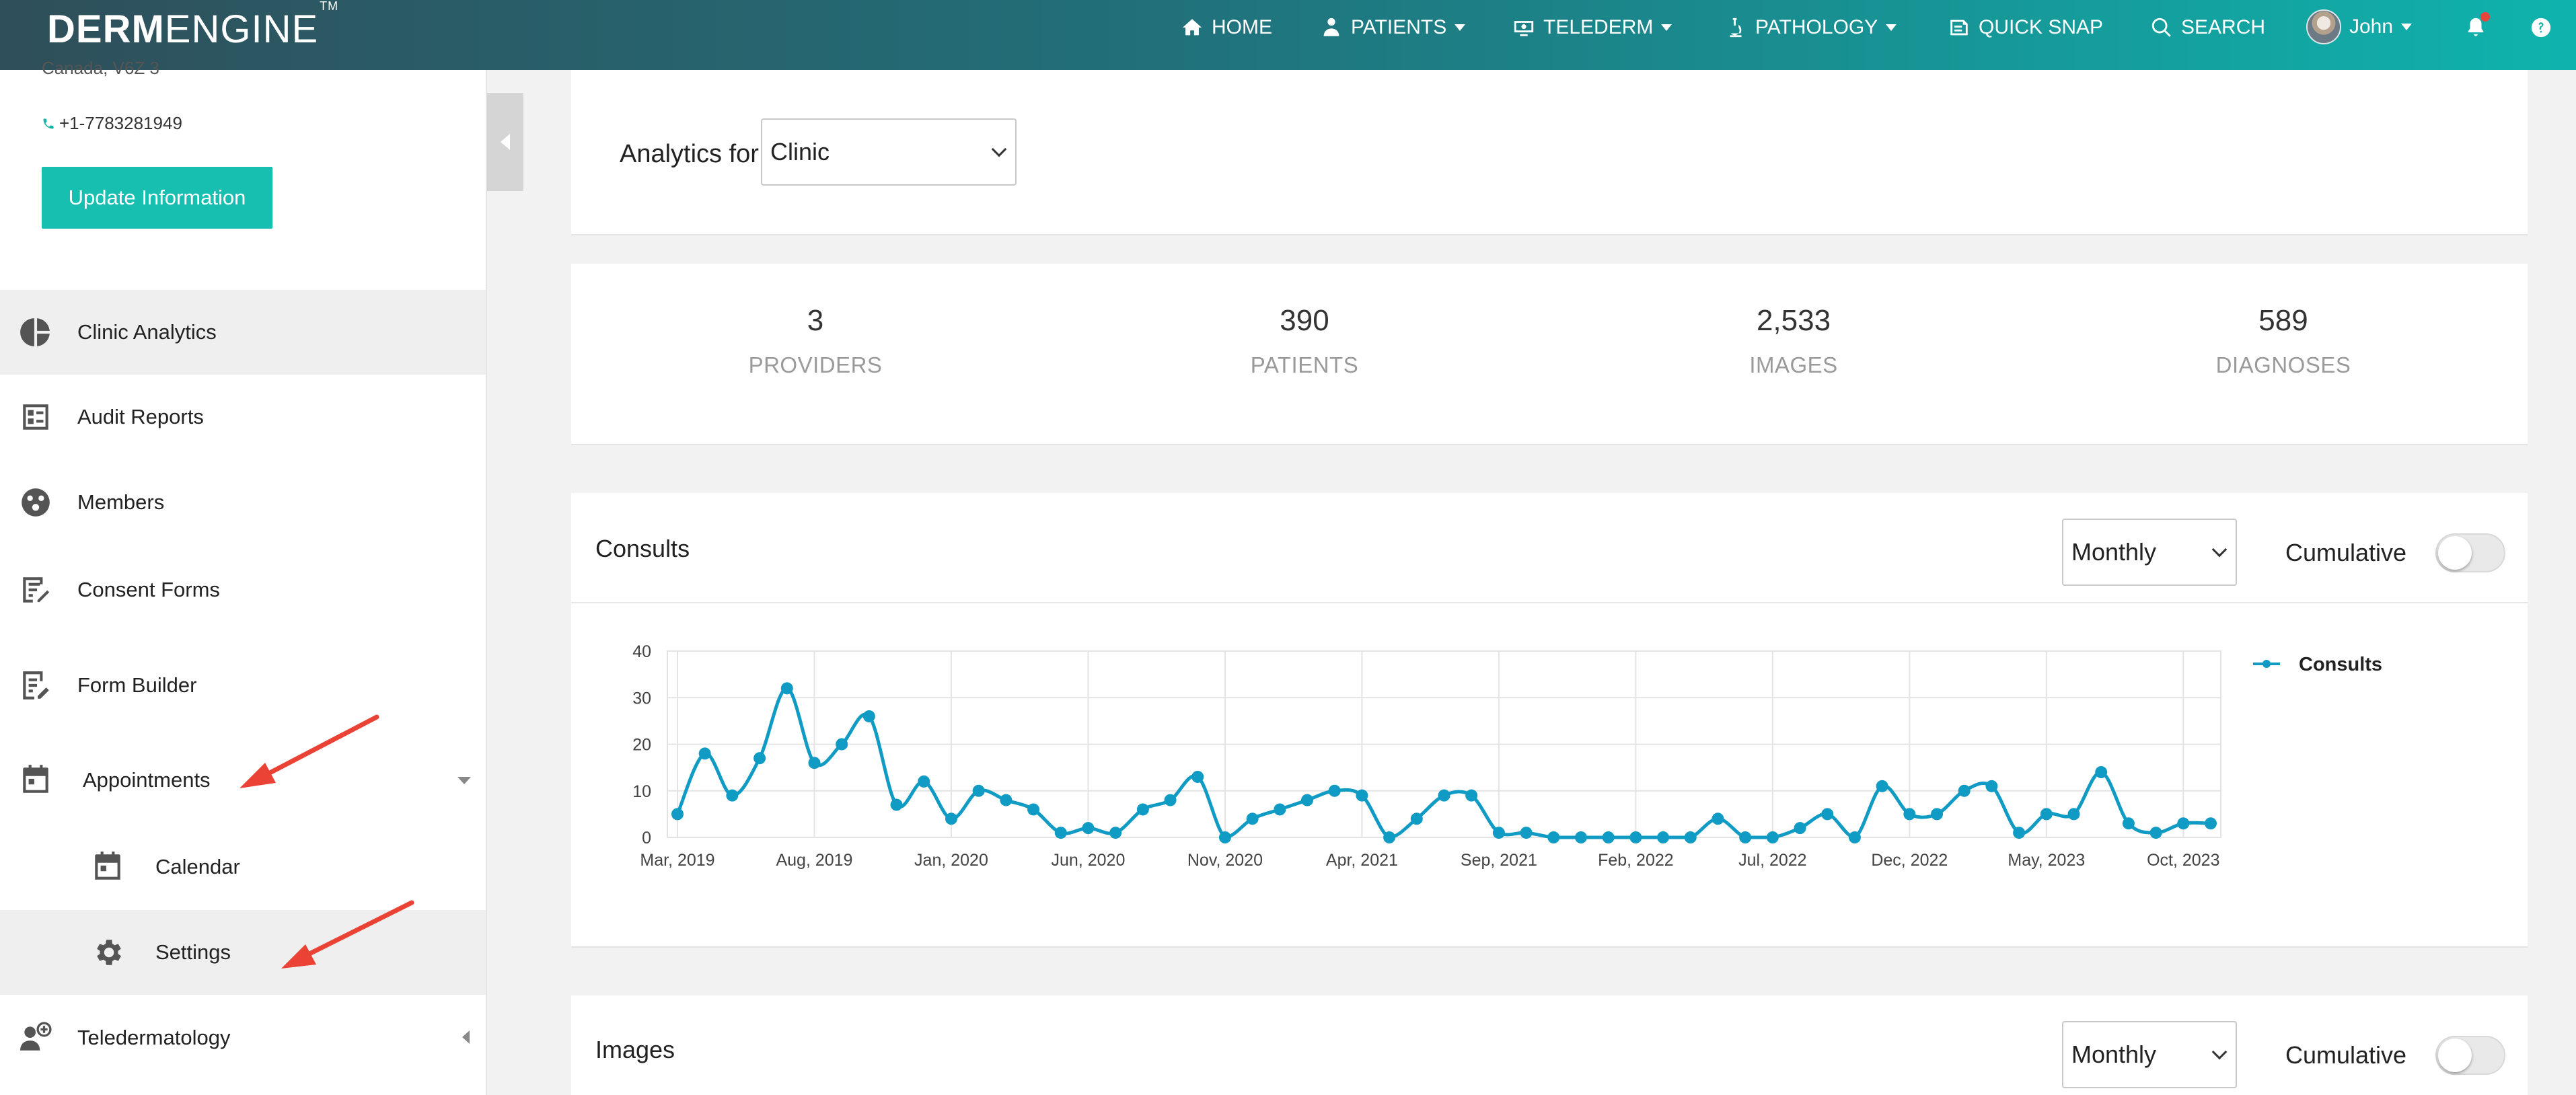 The image size is (2576, 1095). I want to click on images-period-select: Monthly, so click(2149, 1054).